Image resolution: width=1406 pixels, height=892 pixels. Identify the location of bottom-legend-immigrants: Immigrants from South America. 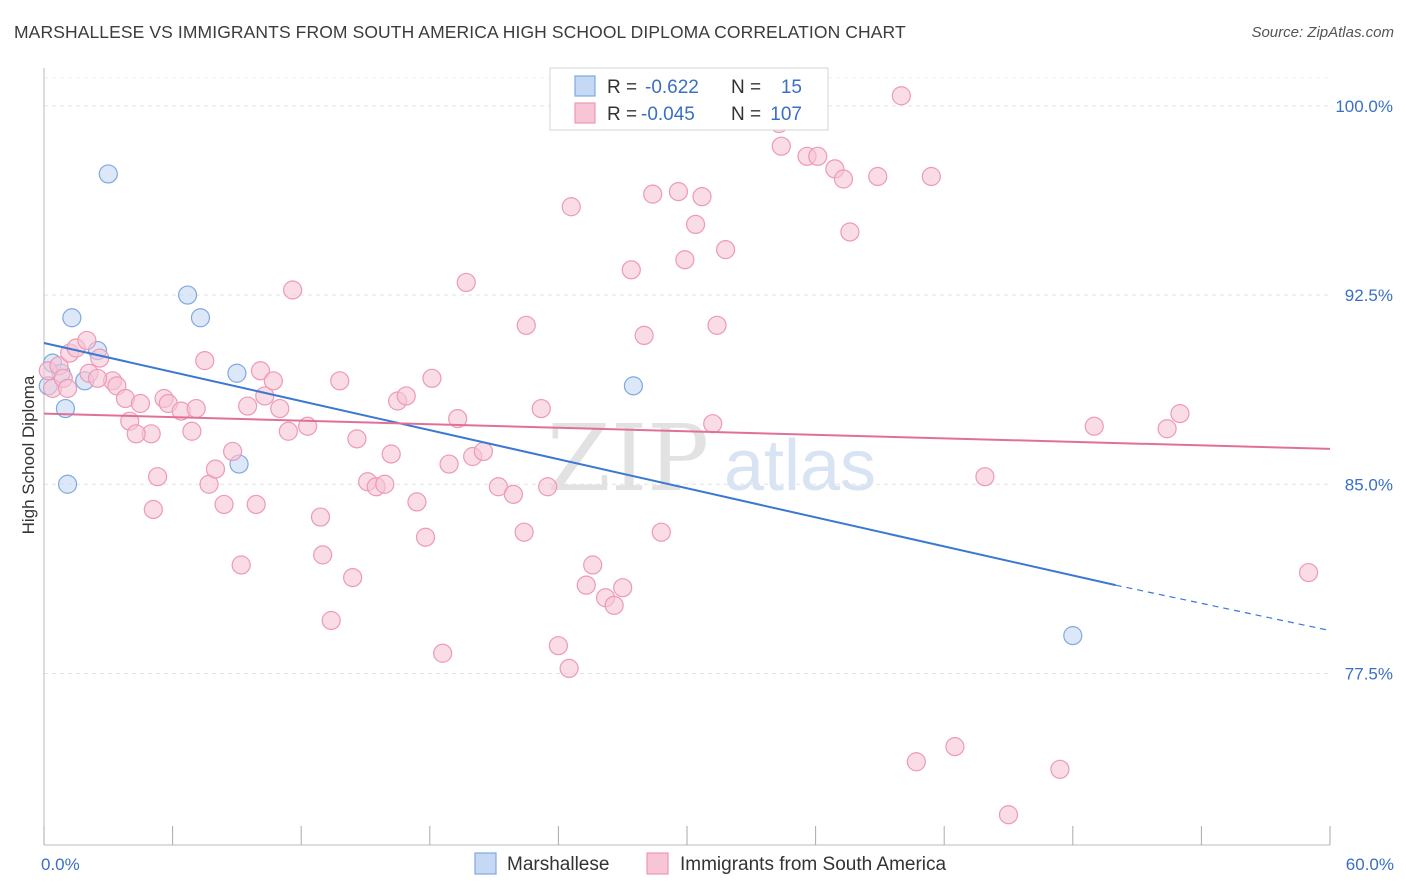
(813, 864).